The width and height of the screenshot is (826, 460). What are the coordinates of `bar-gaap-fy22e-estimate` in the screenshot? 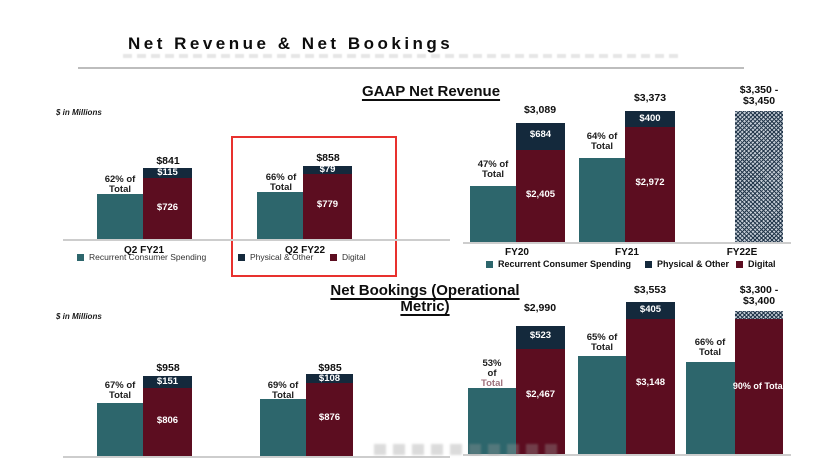 It's located at (759, 176).